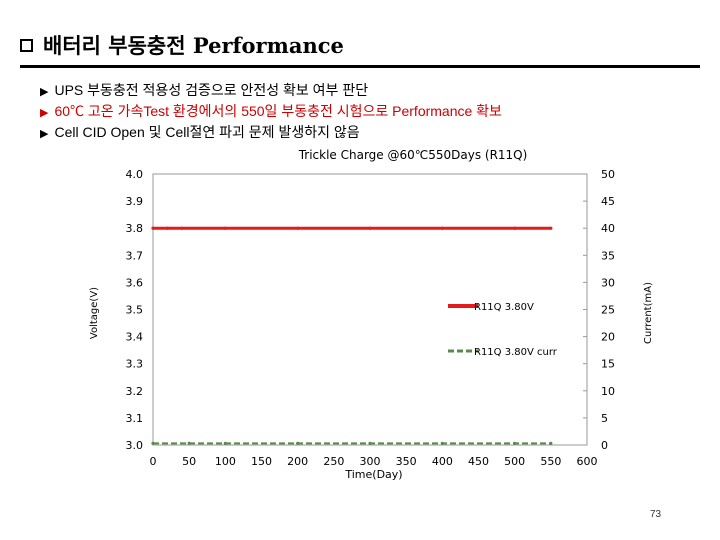  Describe the element at coordinates (135, 282) in the screenshot. I see `y-tick-label: 3.6` at that location.